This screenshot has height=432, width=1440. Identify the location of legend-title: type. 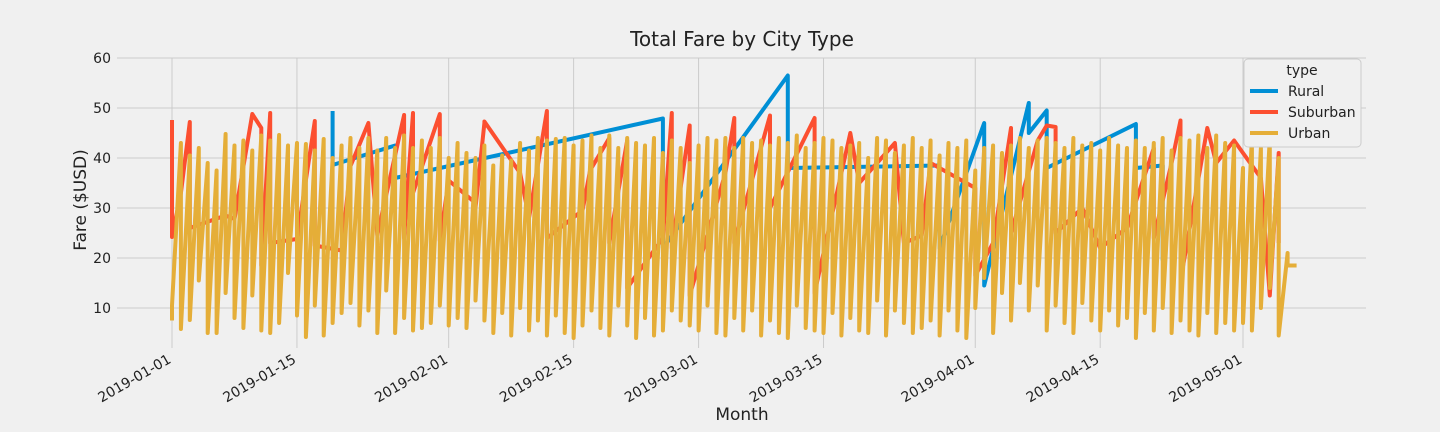
(1301, 71).